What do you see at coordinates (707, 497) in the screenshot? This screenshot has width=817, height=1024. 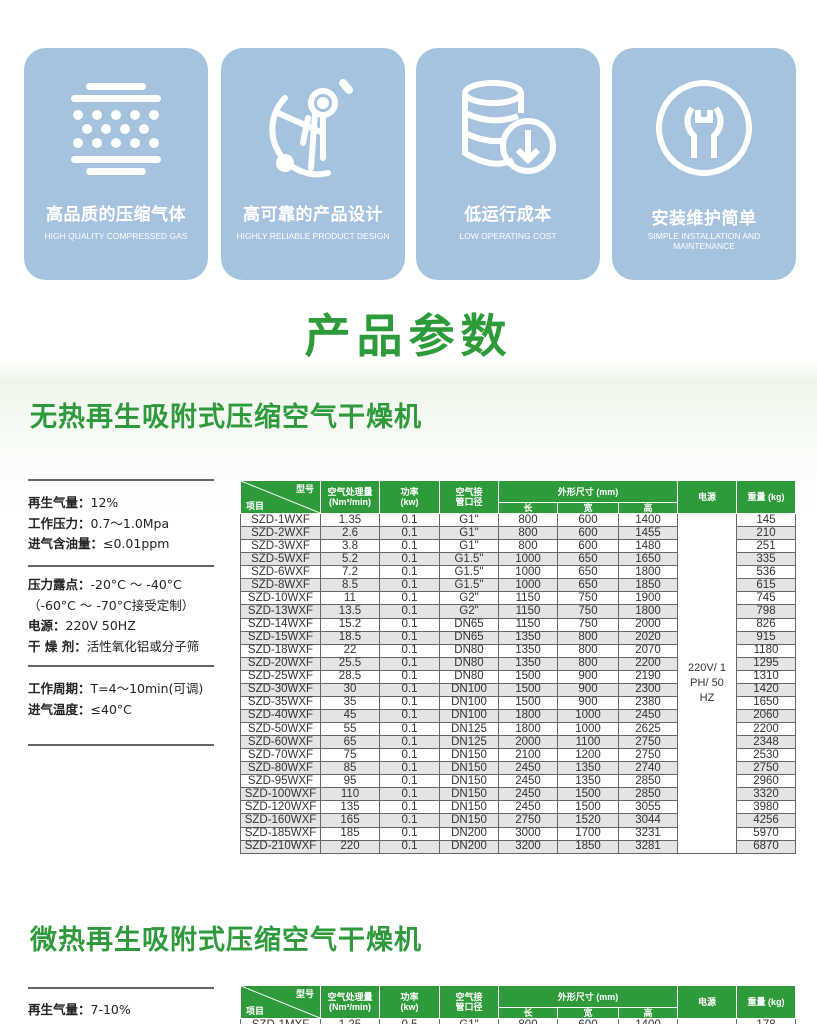 I see `header-supply: 电源` at bounding box center [707, 497].